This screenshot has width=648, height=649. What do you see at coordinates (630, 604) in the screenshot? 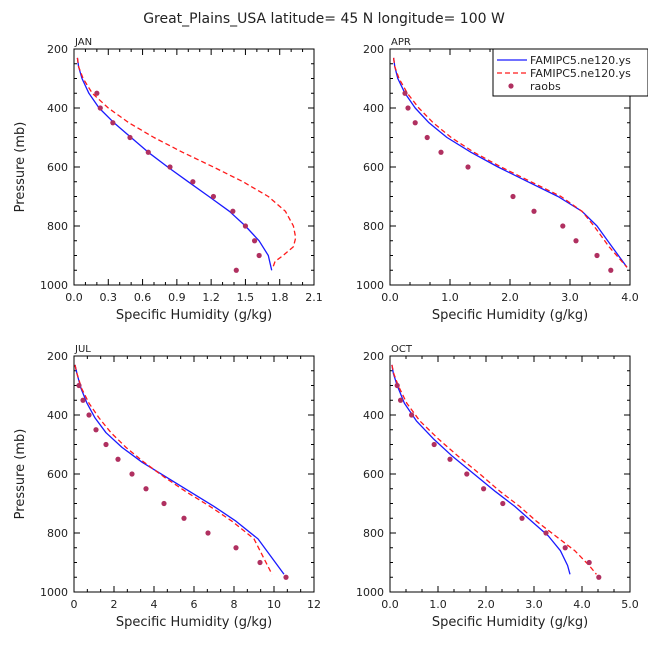
I see `x-tick-label: 5.0` at bounding box center [630, 604].